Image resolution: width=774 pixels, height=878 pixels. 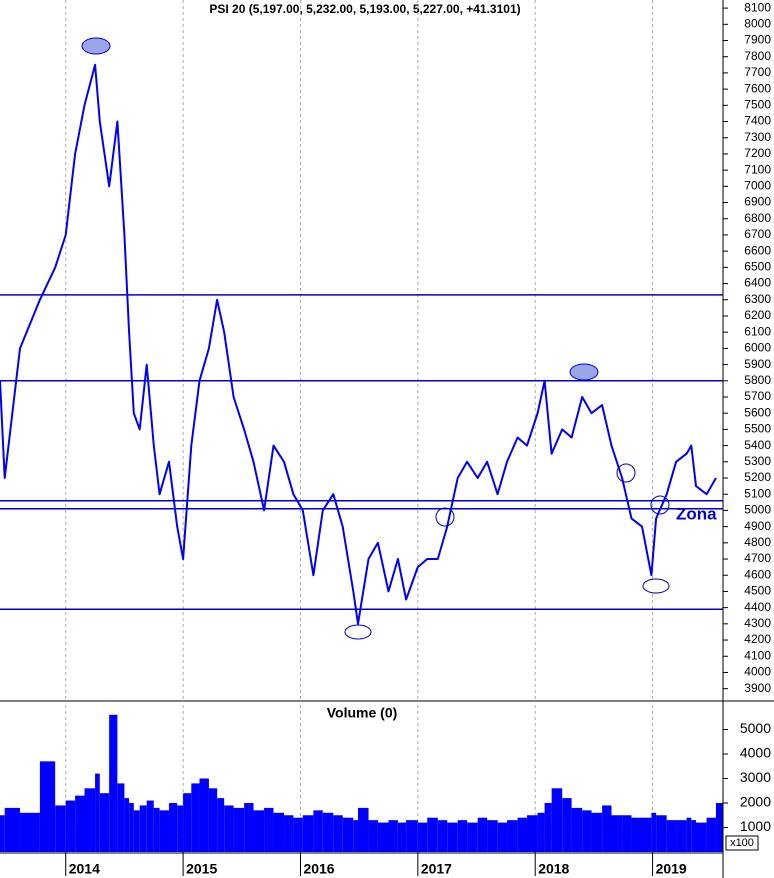 I want to click on y-tick-label: 4400, so click(x=757, y=607).